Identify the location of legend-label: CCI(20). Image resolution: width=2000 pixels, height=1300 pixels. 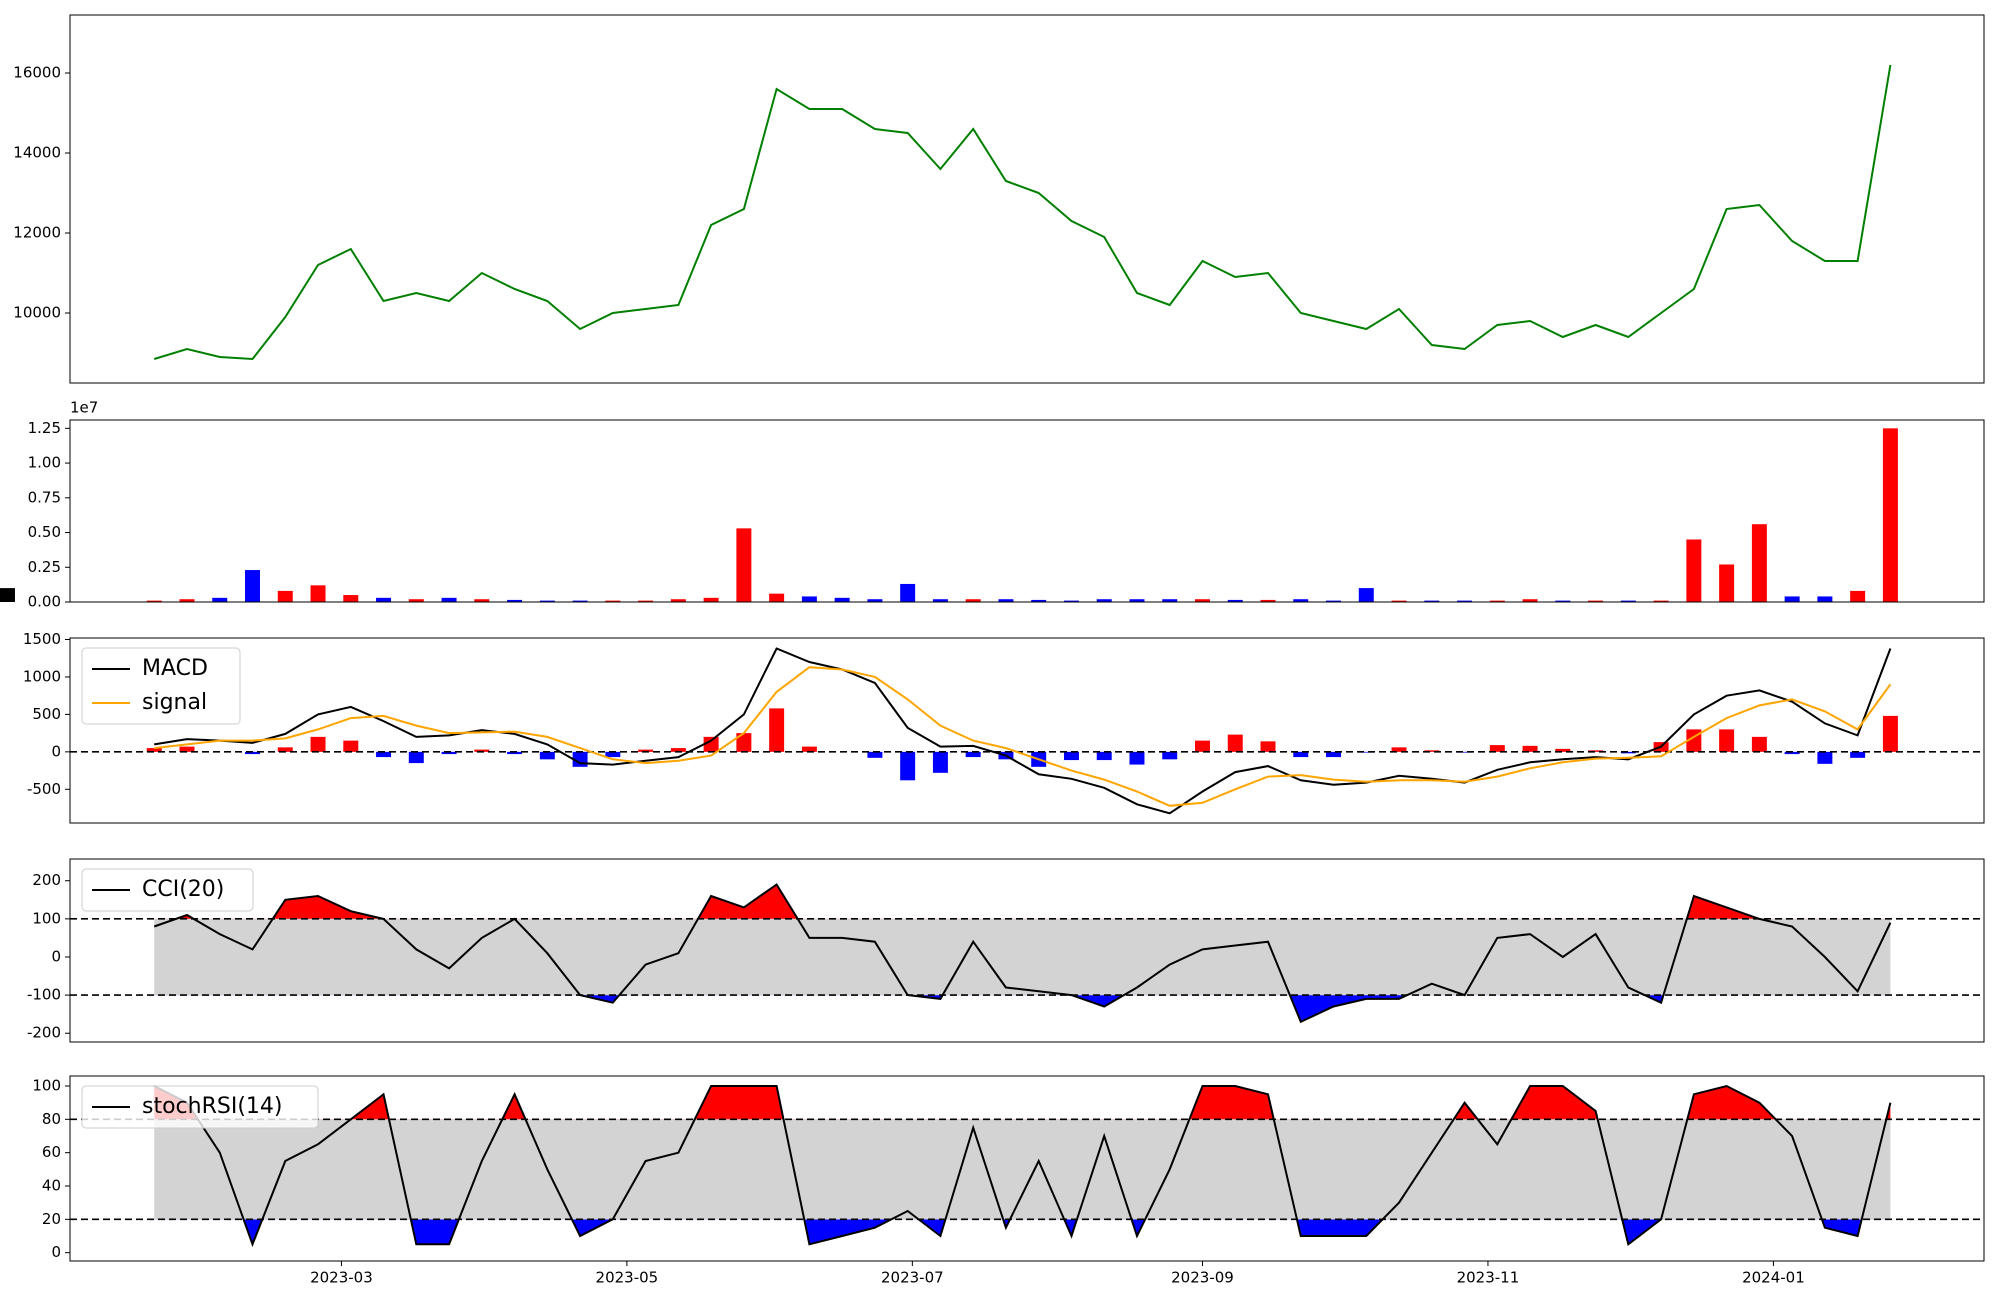
(183, 889).